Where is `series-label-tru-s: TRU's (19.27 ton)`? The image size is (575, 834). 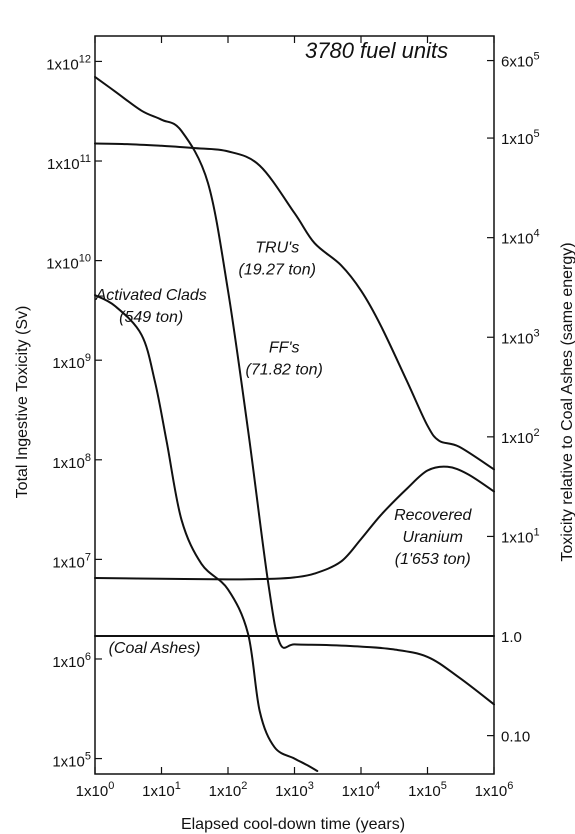
series-label-tru-s: TRU's (19.27 ton) is located at coordinates (277, 259).